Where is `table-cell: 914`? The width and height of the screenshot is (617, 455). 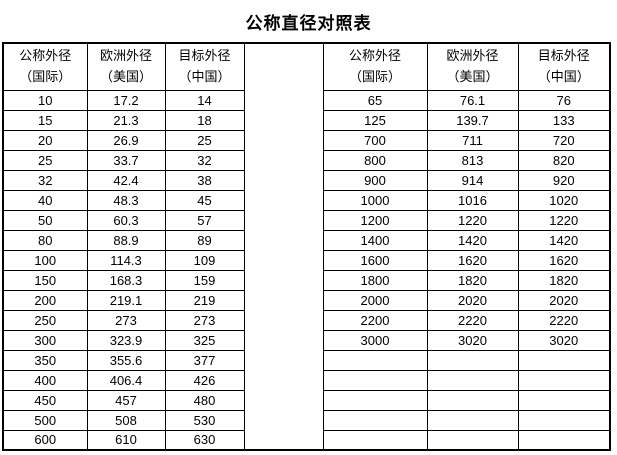
table-cell: 914 is located at coordinates (472, 180).